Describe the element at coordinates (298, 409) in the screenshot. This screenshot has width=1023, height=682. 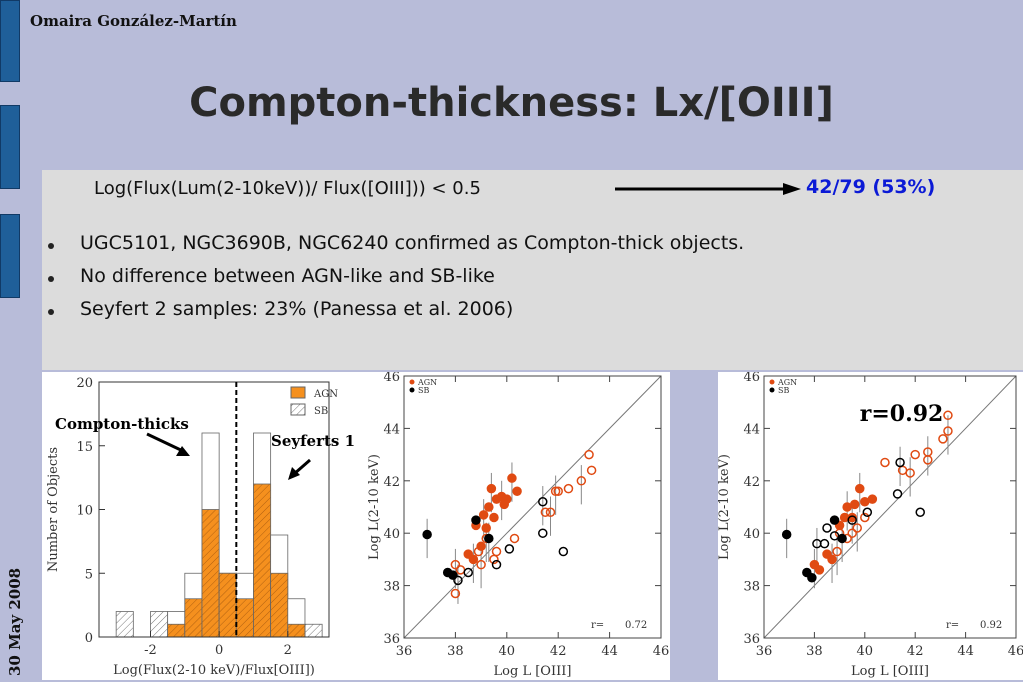
I see `legend-swatch-sb` at that location.